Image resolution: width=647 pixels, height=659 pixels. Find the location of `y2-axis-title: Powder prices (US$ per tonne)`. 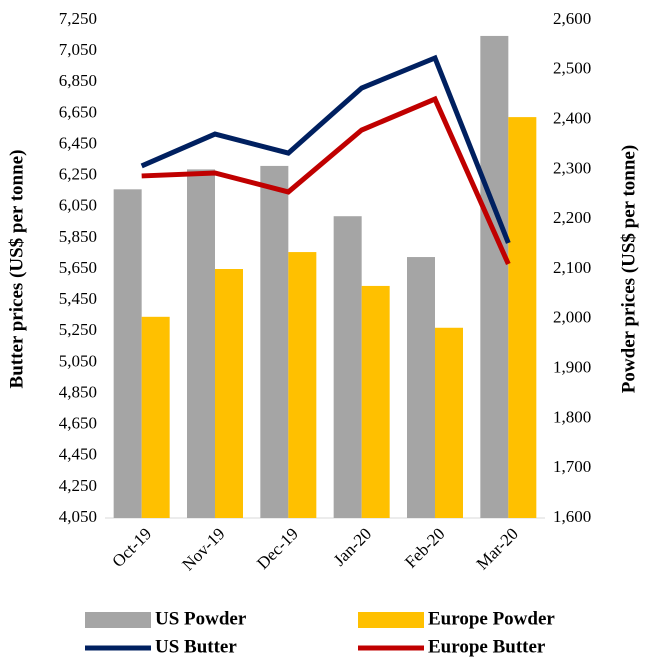

y2-axis-title: Powder prices (US$ per tonne) is located at coordinates (628, 269).